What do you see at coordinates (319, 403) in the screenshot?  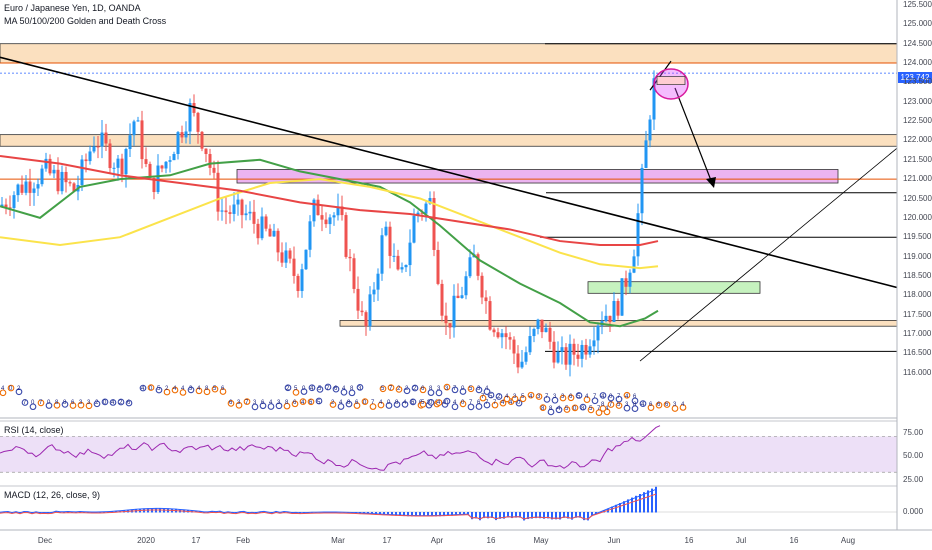 I see `cross-marker-label: 5` at bounding box center [319, 403].